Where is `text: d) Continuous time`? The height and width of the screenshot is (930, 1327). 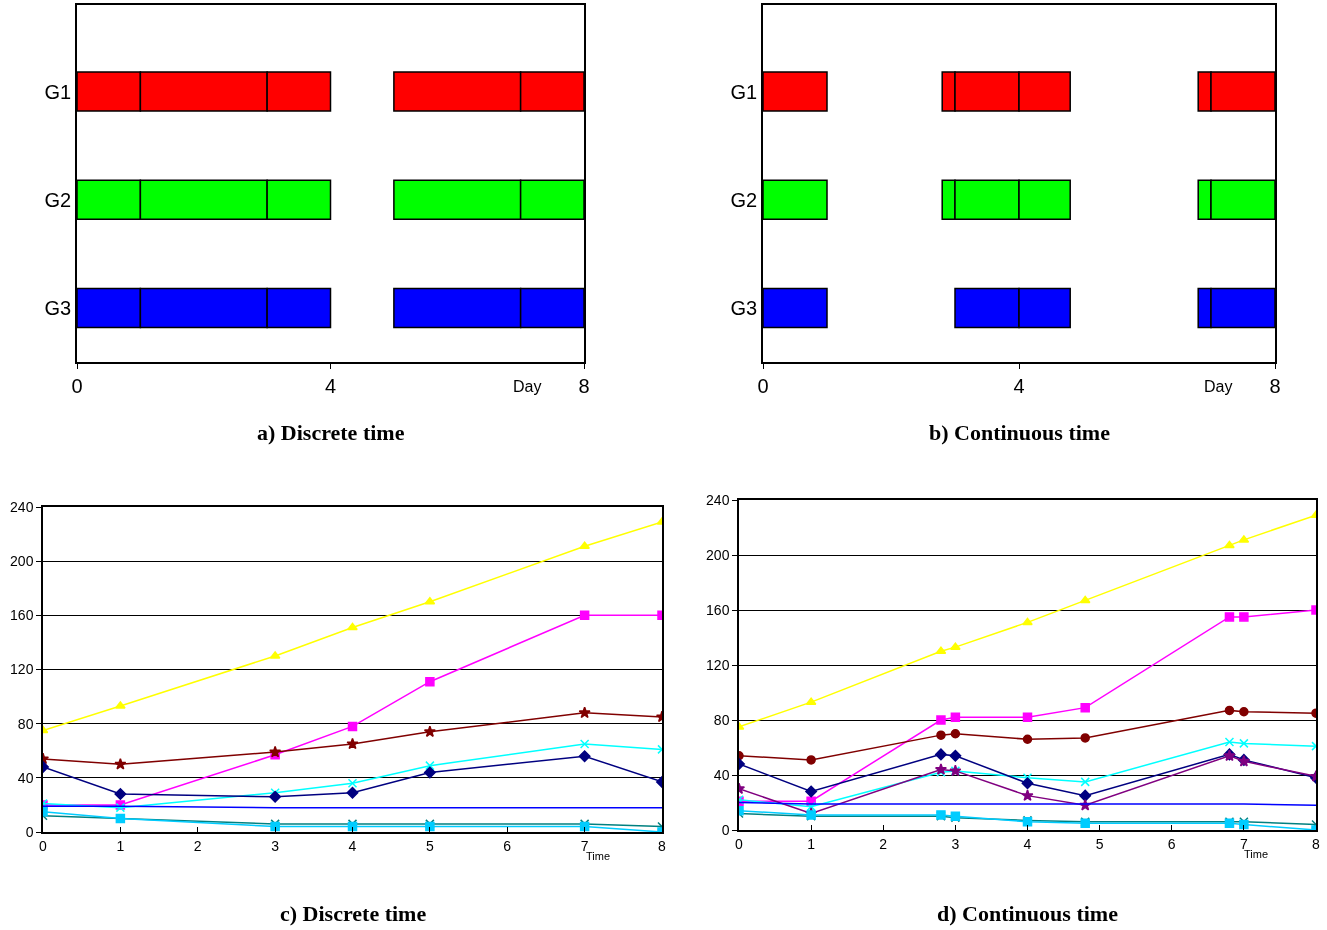 text: d) Continuous time is located at coordinates (1028, 913).